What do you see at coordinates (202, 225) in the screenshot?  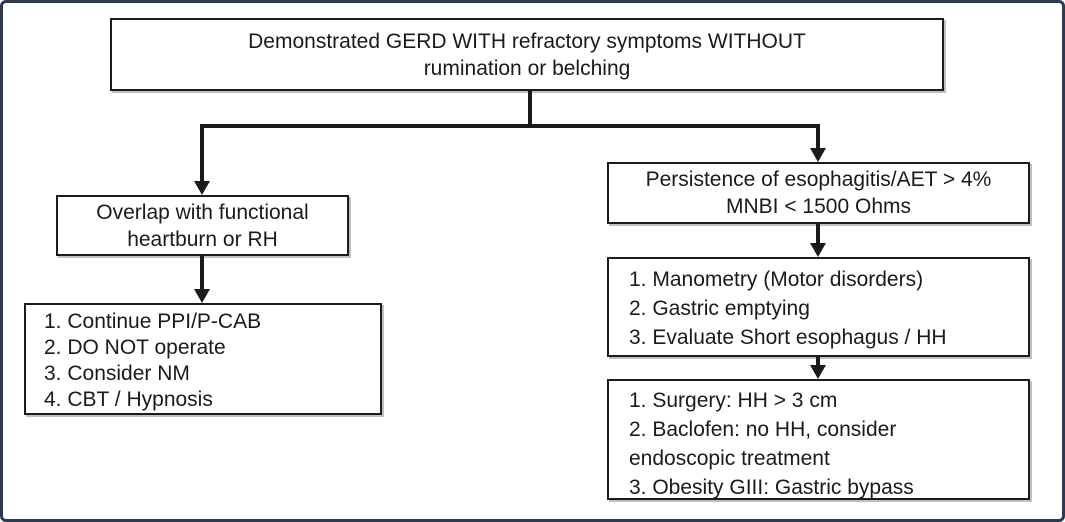 I see `left-condition-node: Overlap with functional heartburn or RH` at bounding box center [202, 225].